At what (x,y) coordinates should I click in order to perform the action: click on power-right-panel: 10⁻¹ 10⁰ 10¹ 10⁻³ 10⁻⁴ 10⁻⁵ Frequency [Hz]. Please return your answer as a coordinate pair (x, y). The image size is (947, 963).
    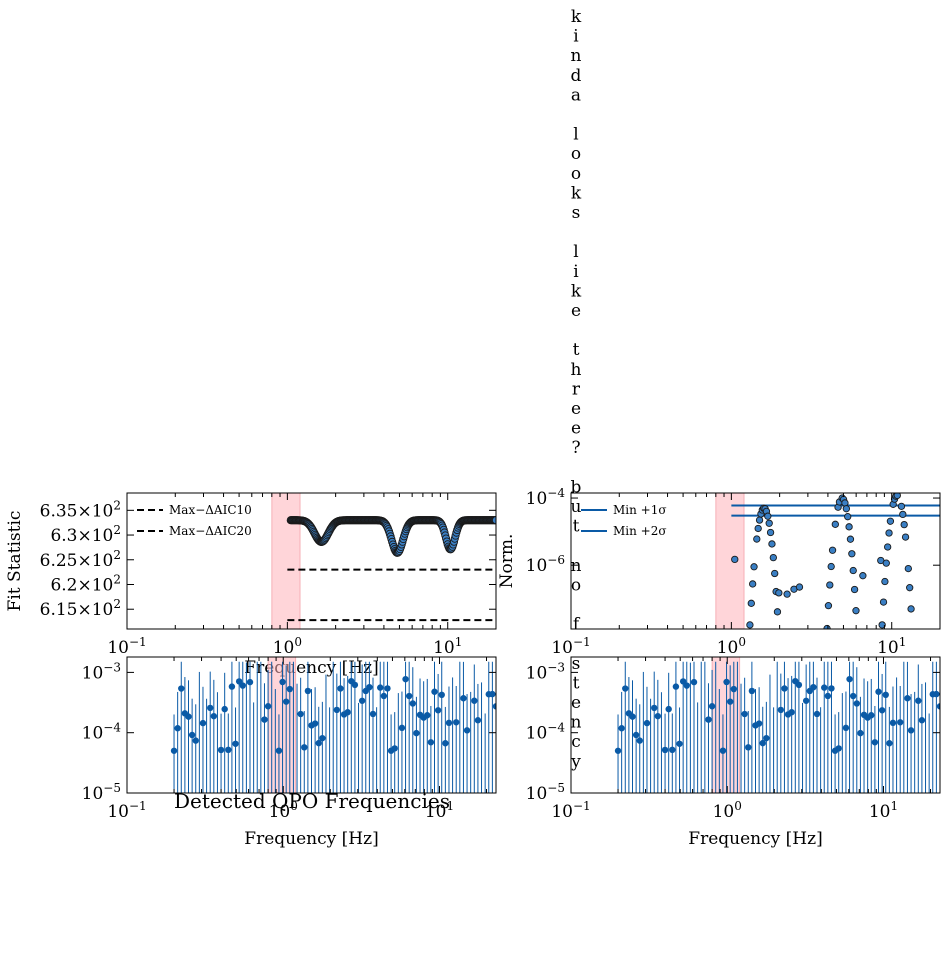
    Looking at the image, I should click on (733, 752).